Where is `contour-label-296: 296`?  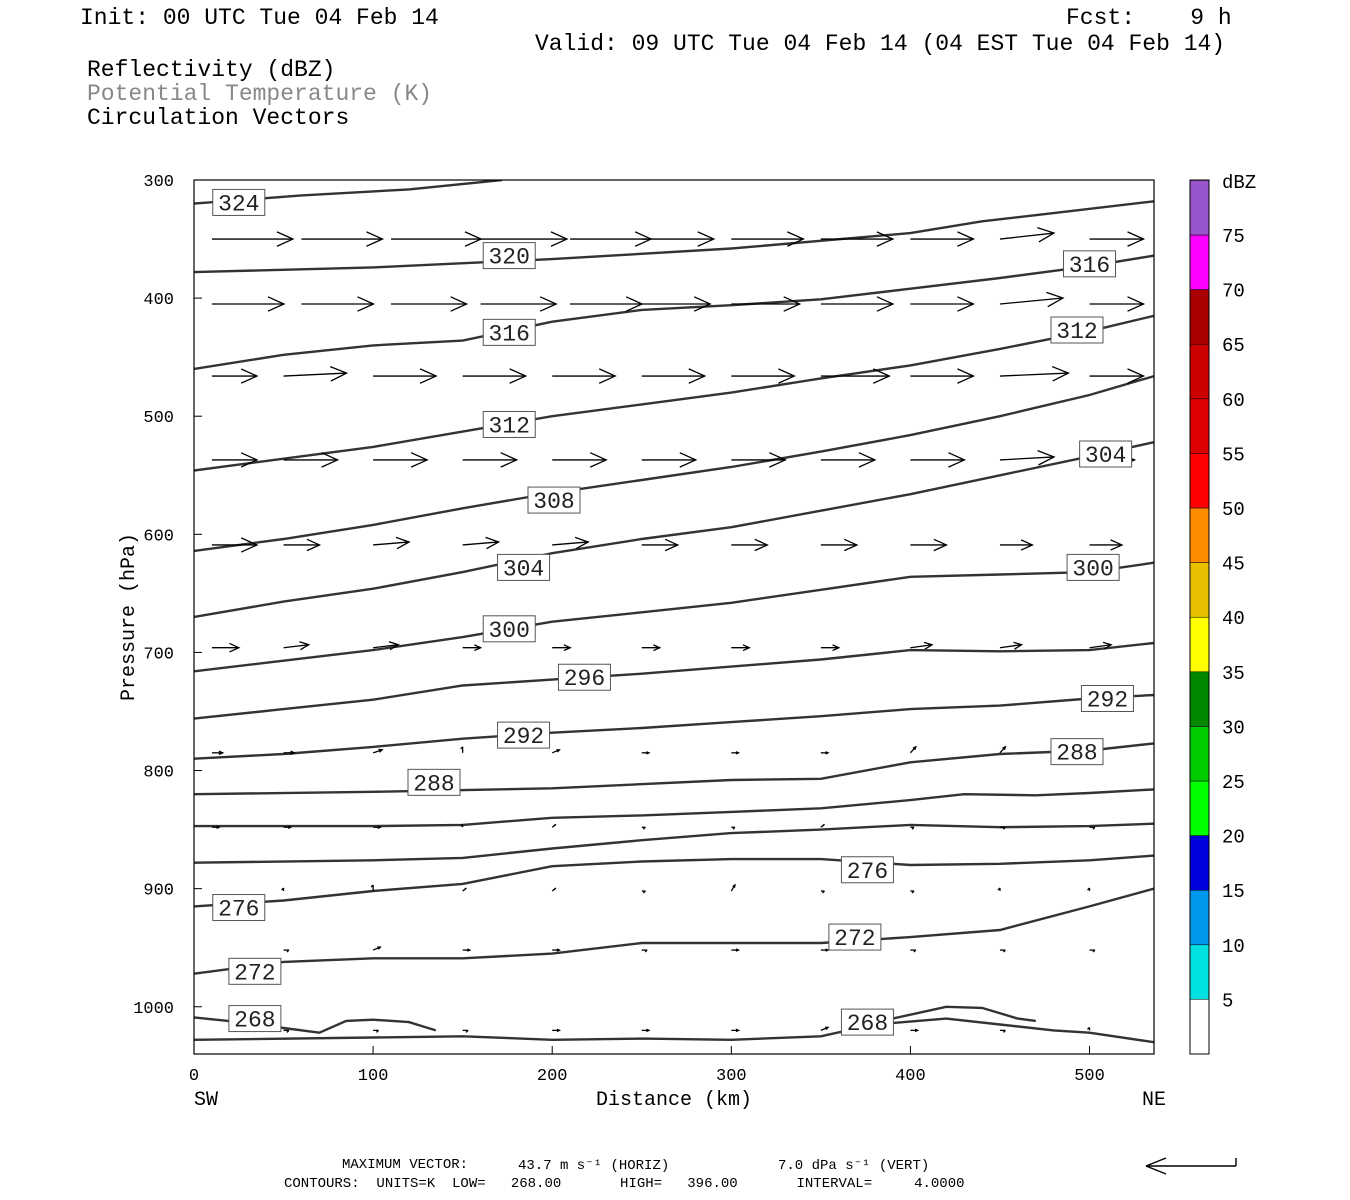 contour-label-296: 296 is located at coordinates (584, 677).